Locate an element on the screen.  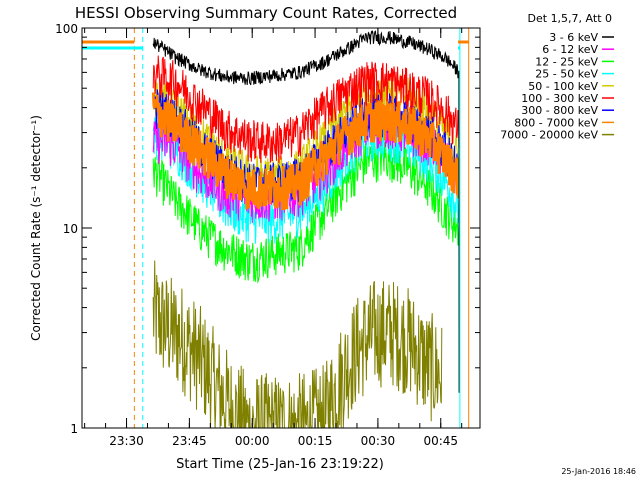
legend-label-3: 12 - 25 keV is located at coordinates (566, 61).